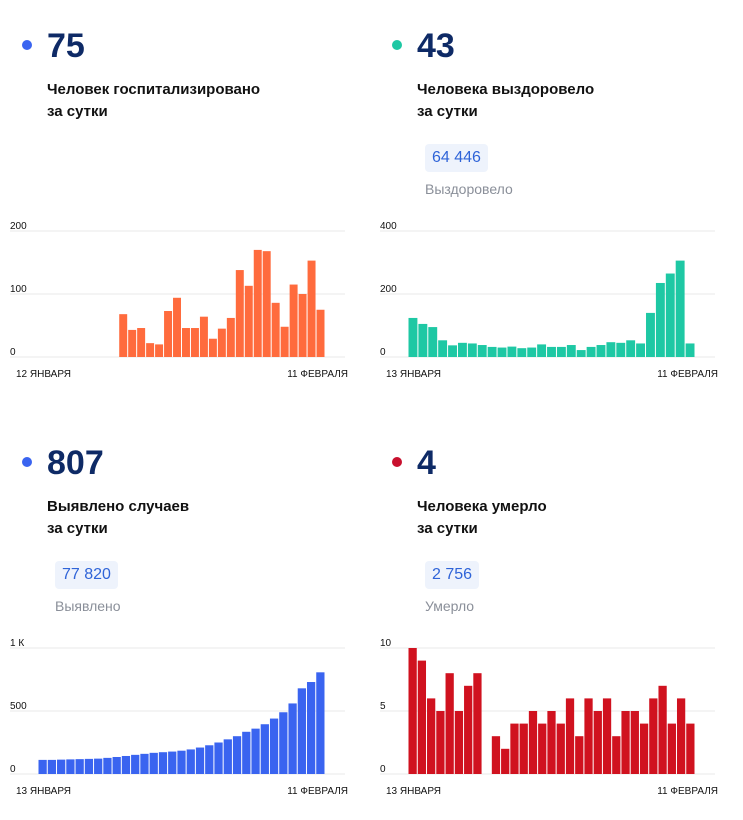 This screenshot has width=743, height=820. What do you see at coordinates (567, 518) in the screenshot?
I see `deaths-desc: Человека умерло за сутки` at bounding box center [567, 518].